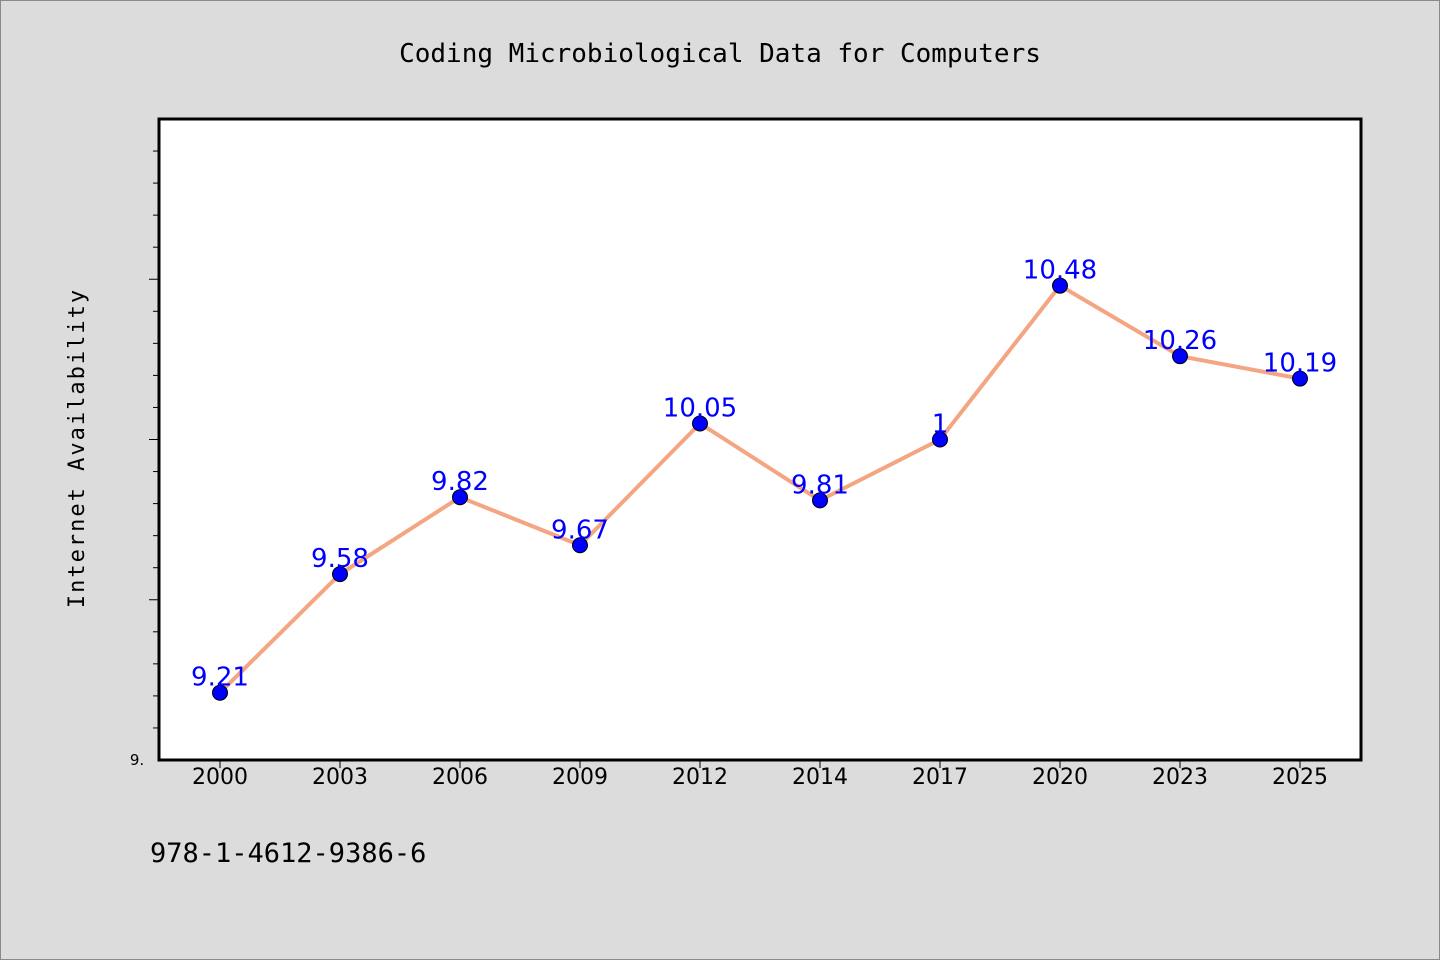 The height and width of the screenshot is (960, 1440). Describe the element at coordinates (1060, 271) in the screenshot. I see `data-point-label: 10.48` at that location.